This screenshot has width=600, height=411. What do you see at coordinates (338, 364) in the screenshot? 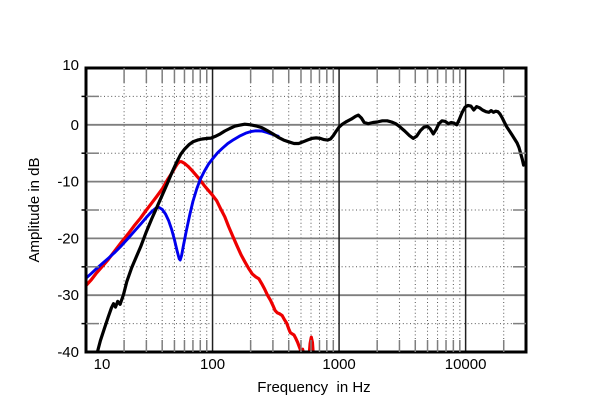
I see `x-tick-label: 1000` at bounding box center [338, 364].